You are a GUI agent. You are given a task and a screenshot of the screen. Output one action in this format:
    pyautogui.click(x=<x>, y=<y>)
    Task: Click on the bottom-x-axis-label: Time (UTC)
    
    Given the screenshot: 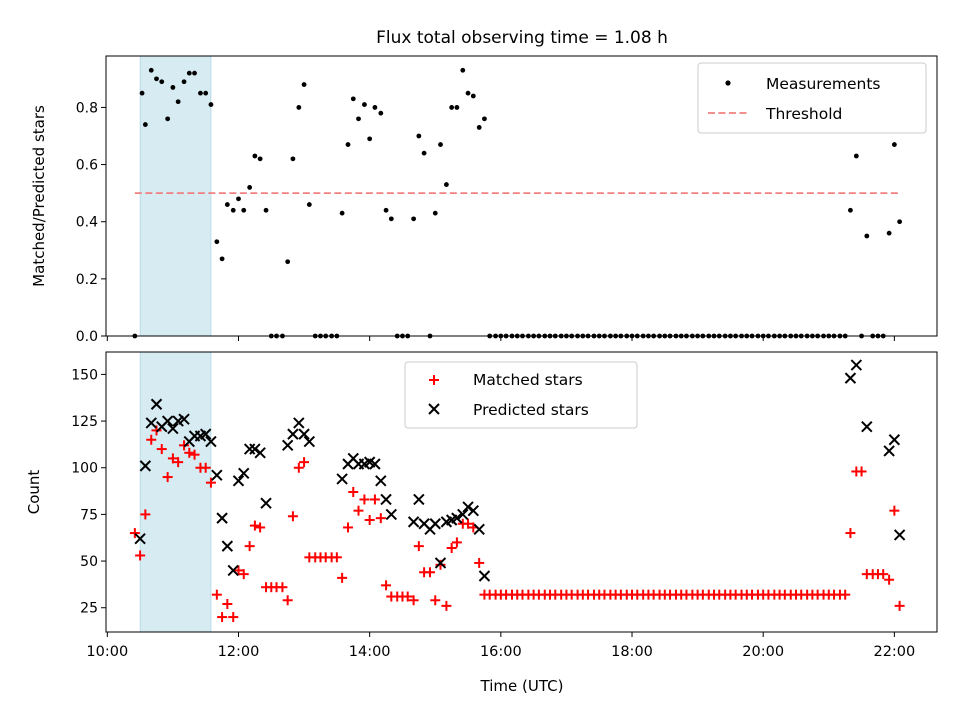 What is the action you would take?
    pyautogui.click(x=522, y=686)
    